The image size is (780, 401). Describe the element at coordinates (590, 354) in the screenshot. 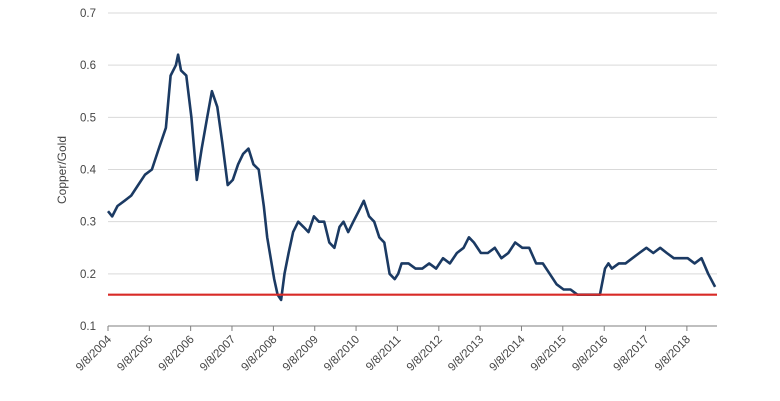

I see `x-tick-label: 9/8/2016` at that location.